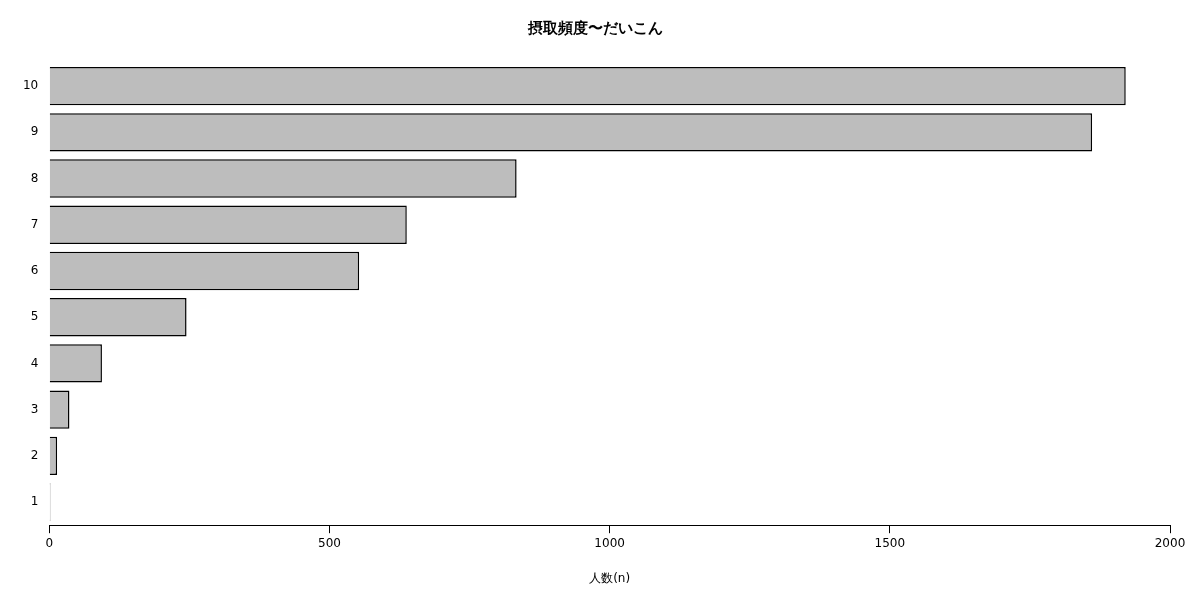 Image resolution: width=1200 pixels, height=600 pixels. What do you see at coordinates (34, 177) in the screenshot?
I see `y-tick-label: 8` at bounding box center [34, 177].